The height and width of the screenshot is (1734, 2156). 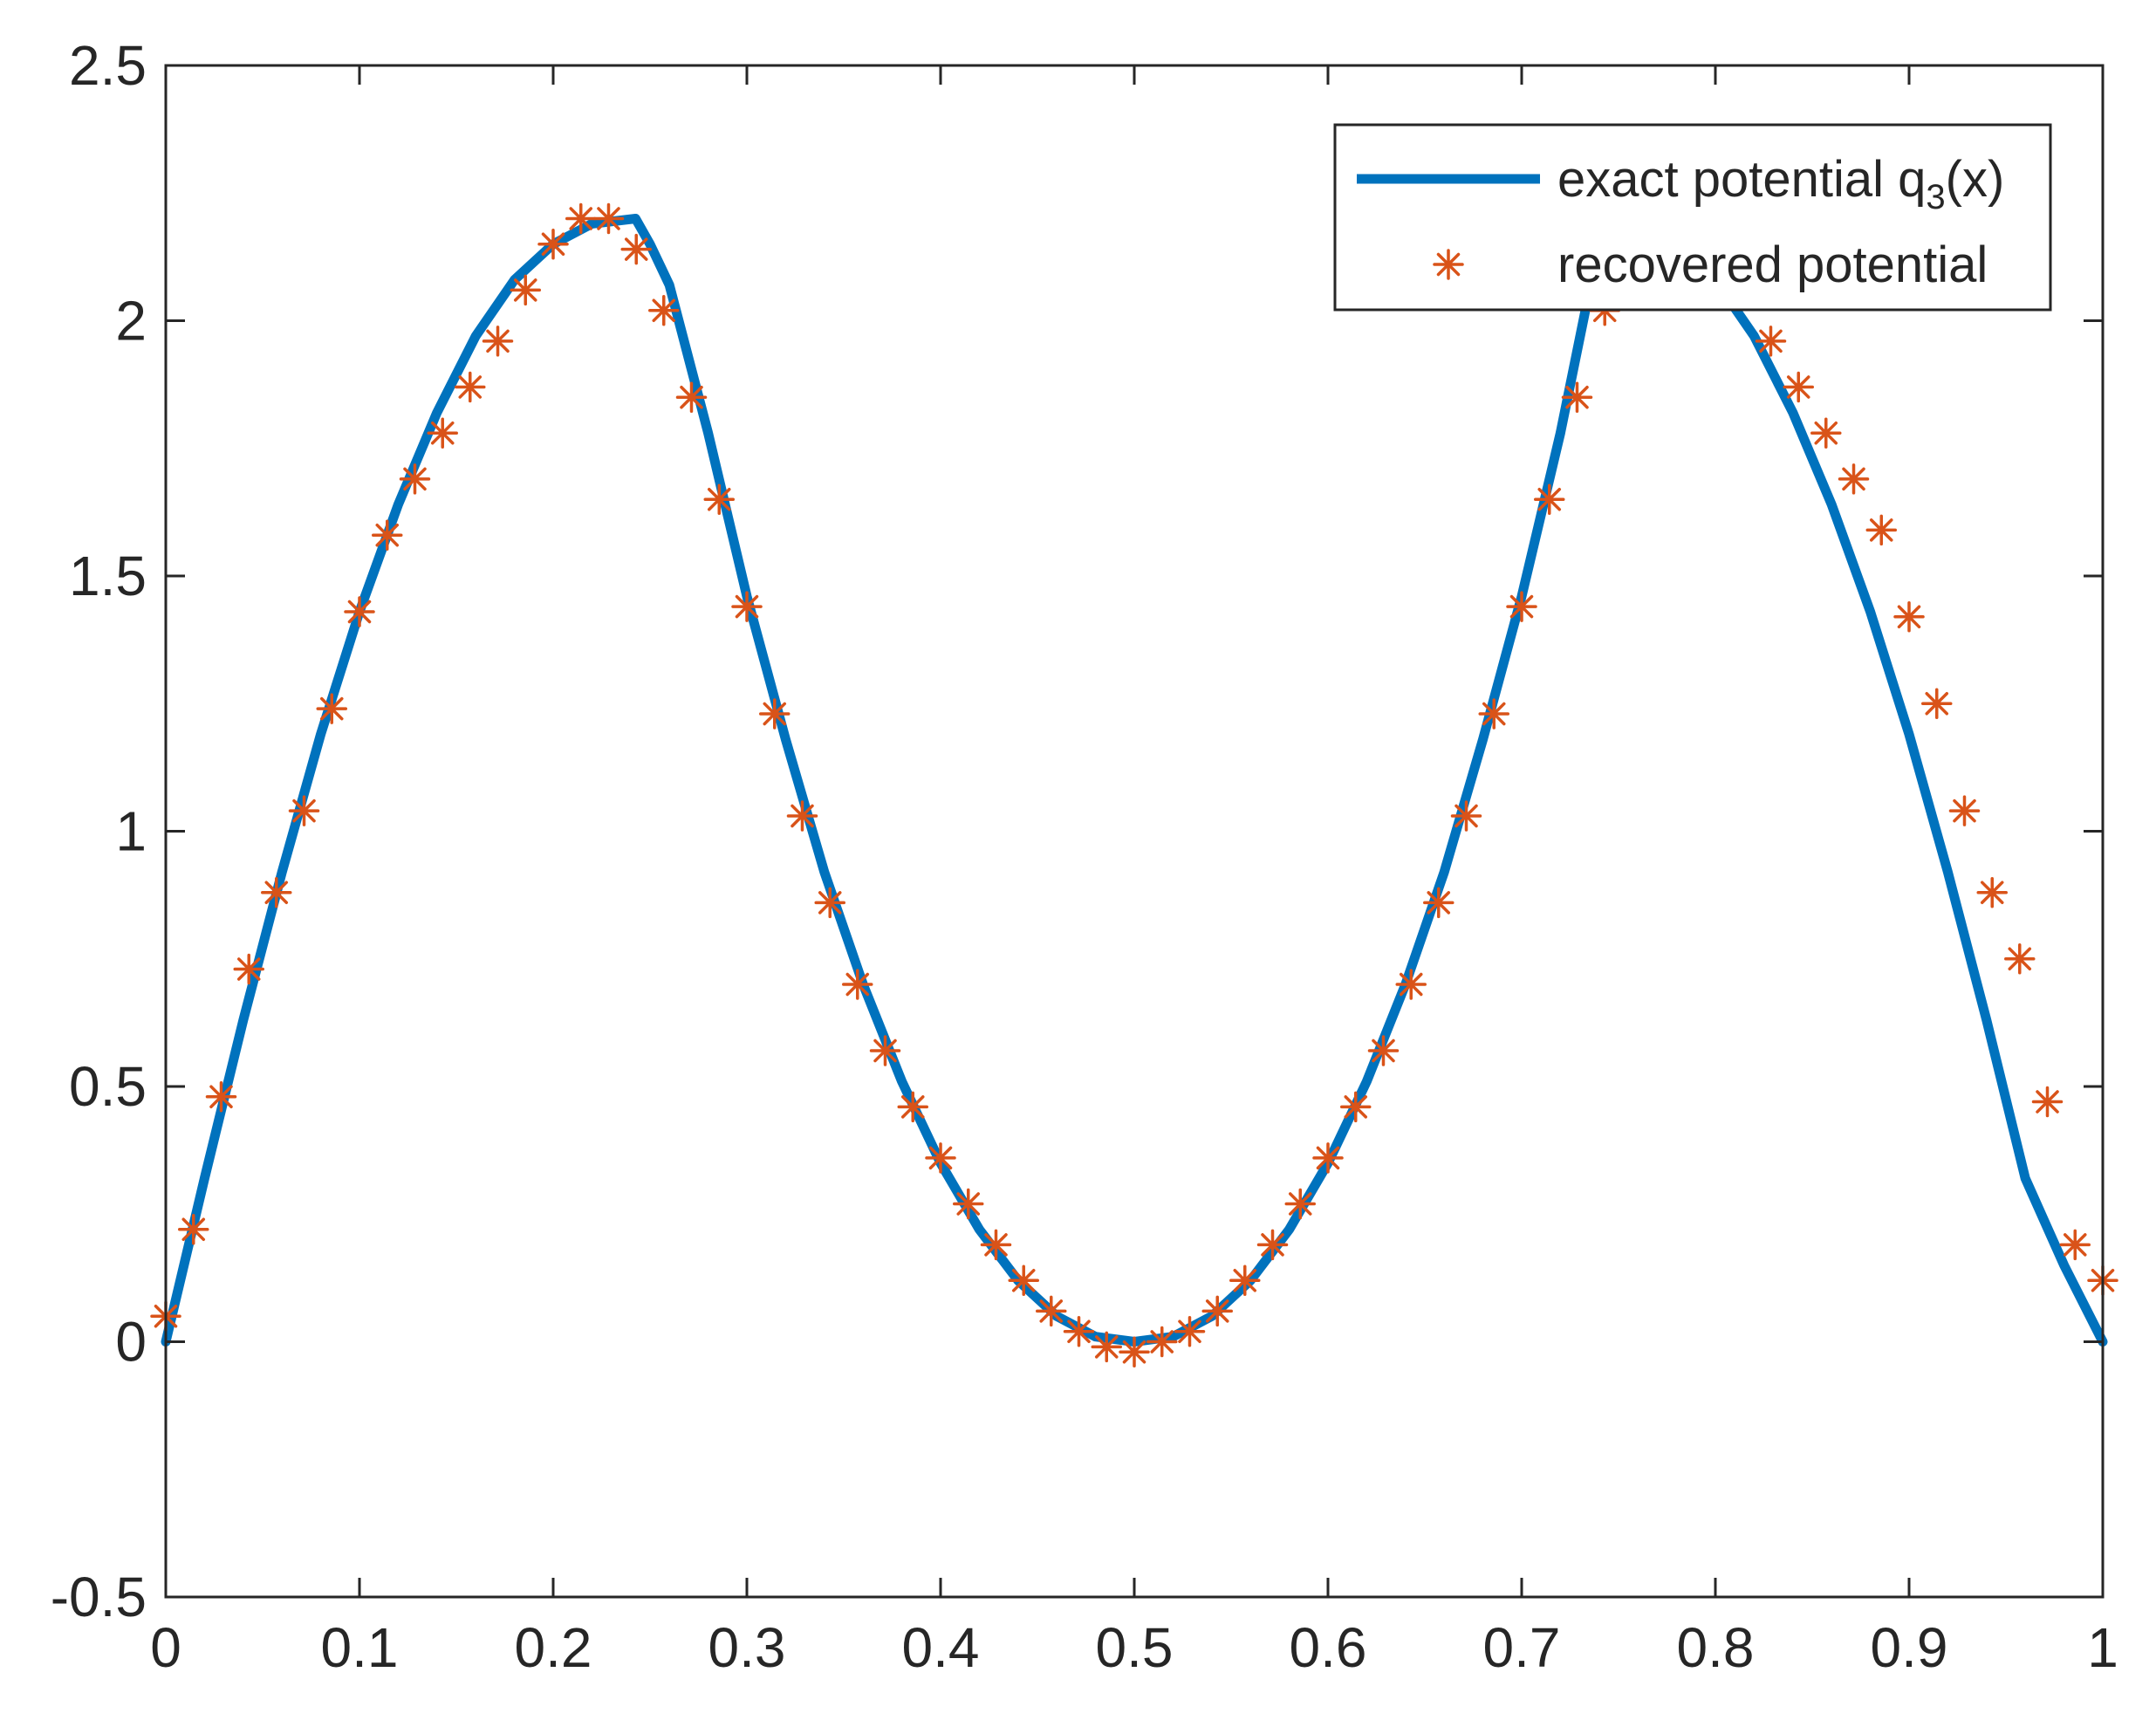 I want to click on legend-label-exact: exact potential q3(x), so click(x=1780, y=183).